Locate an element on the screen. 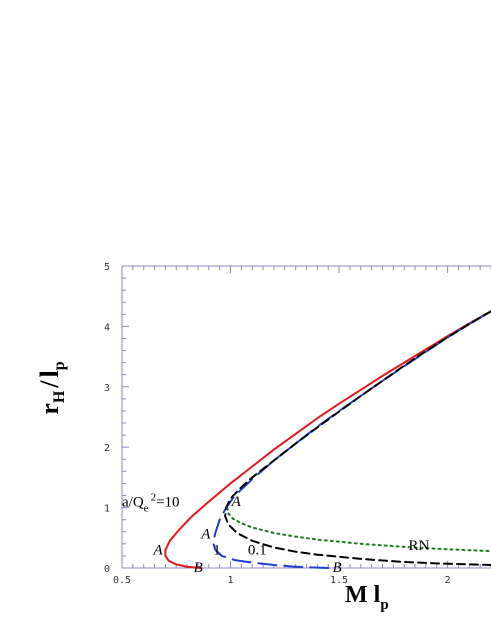 The image size is (491, 635). x-tick-label: 2 is located at coordinates (448, 580).